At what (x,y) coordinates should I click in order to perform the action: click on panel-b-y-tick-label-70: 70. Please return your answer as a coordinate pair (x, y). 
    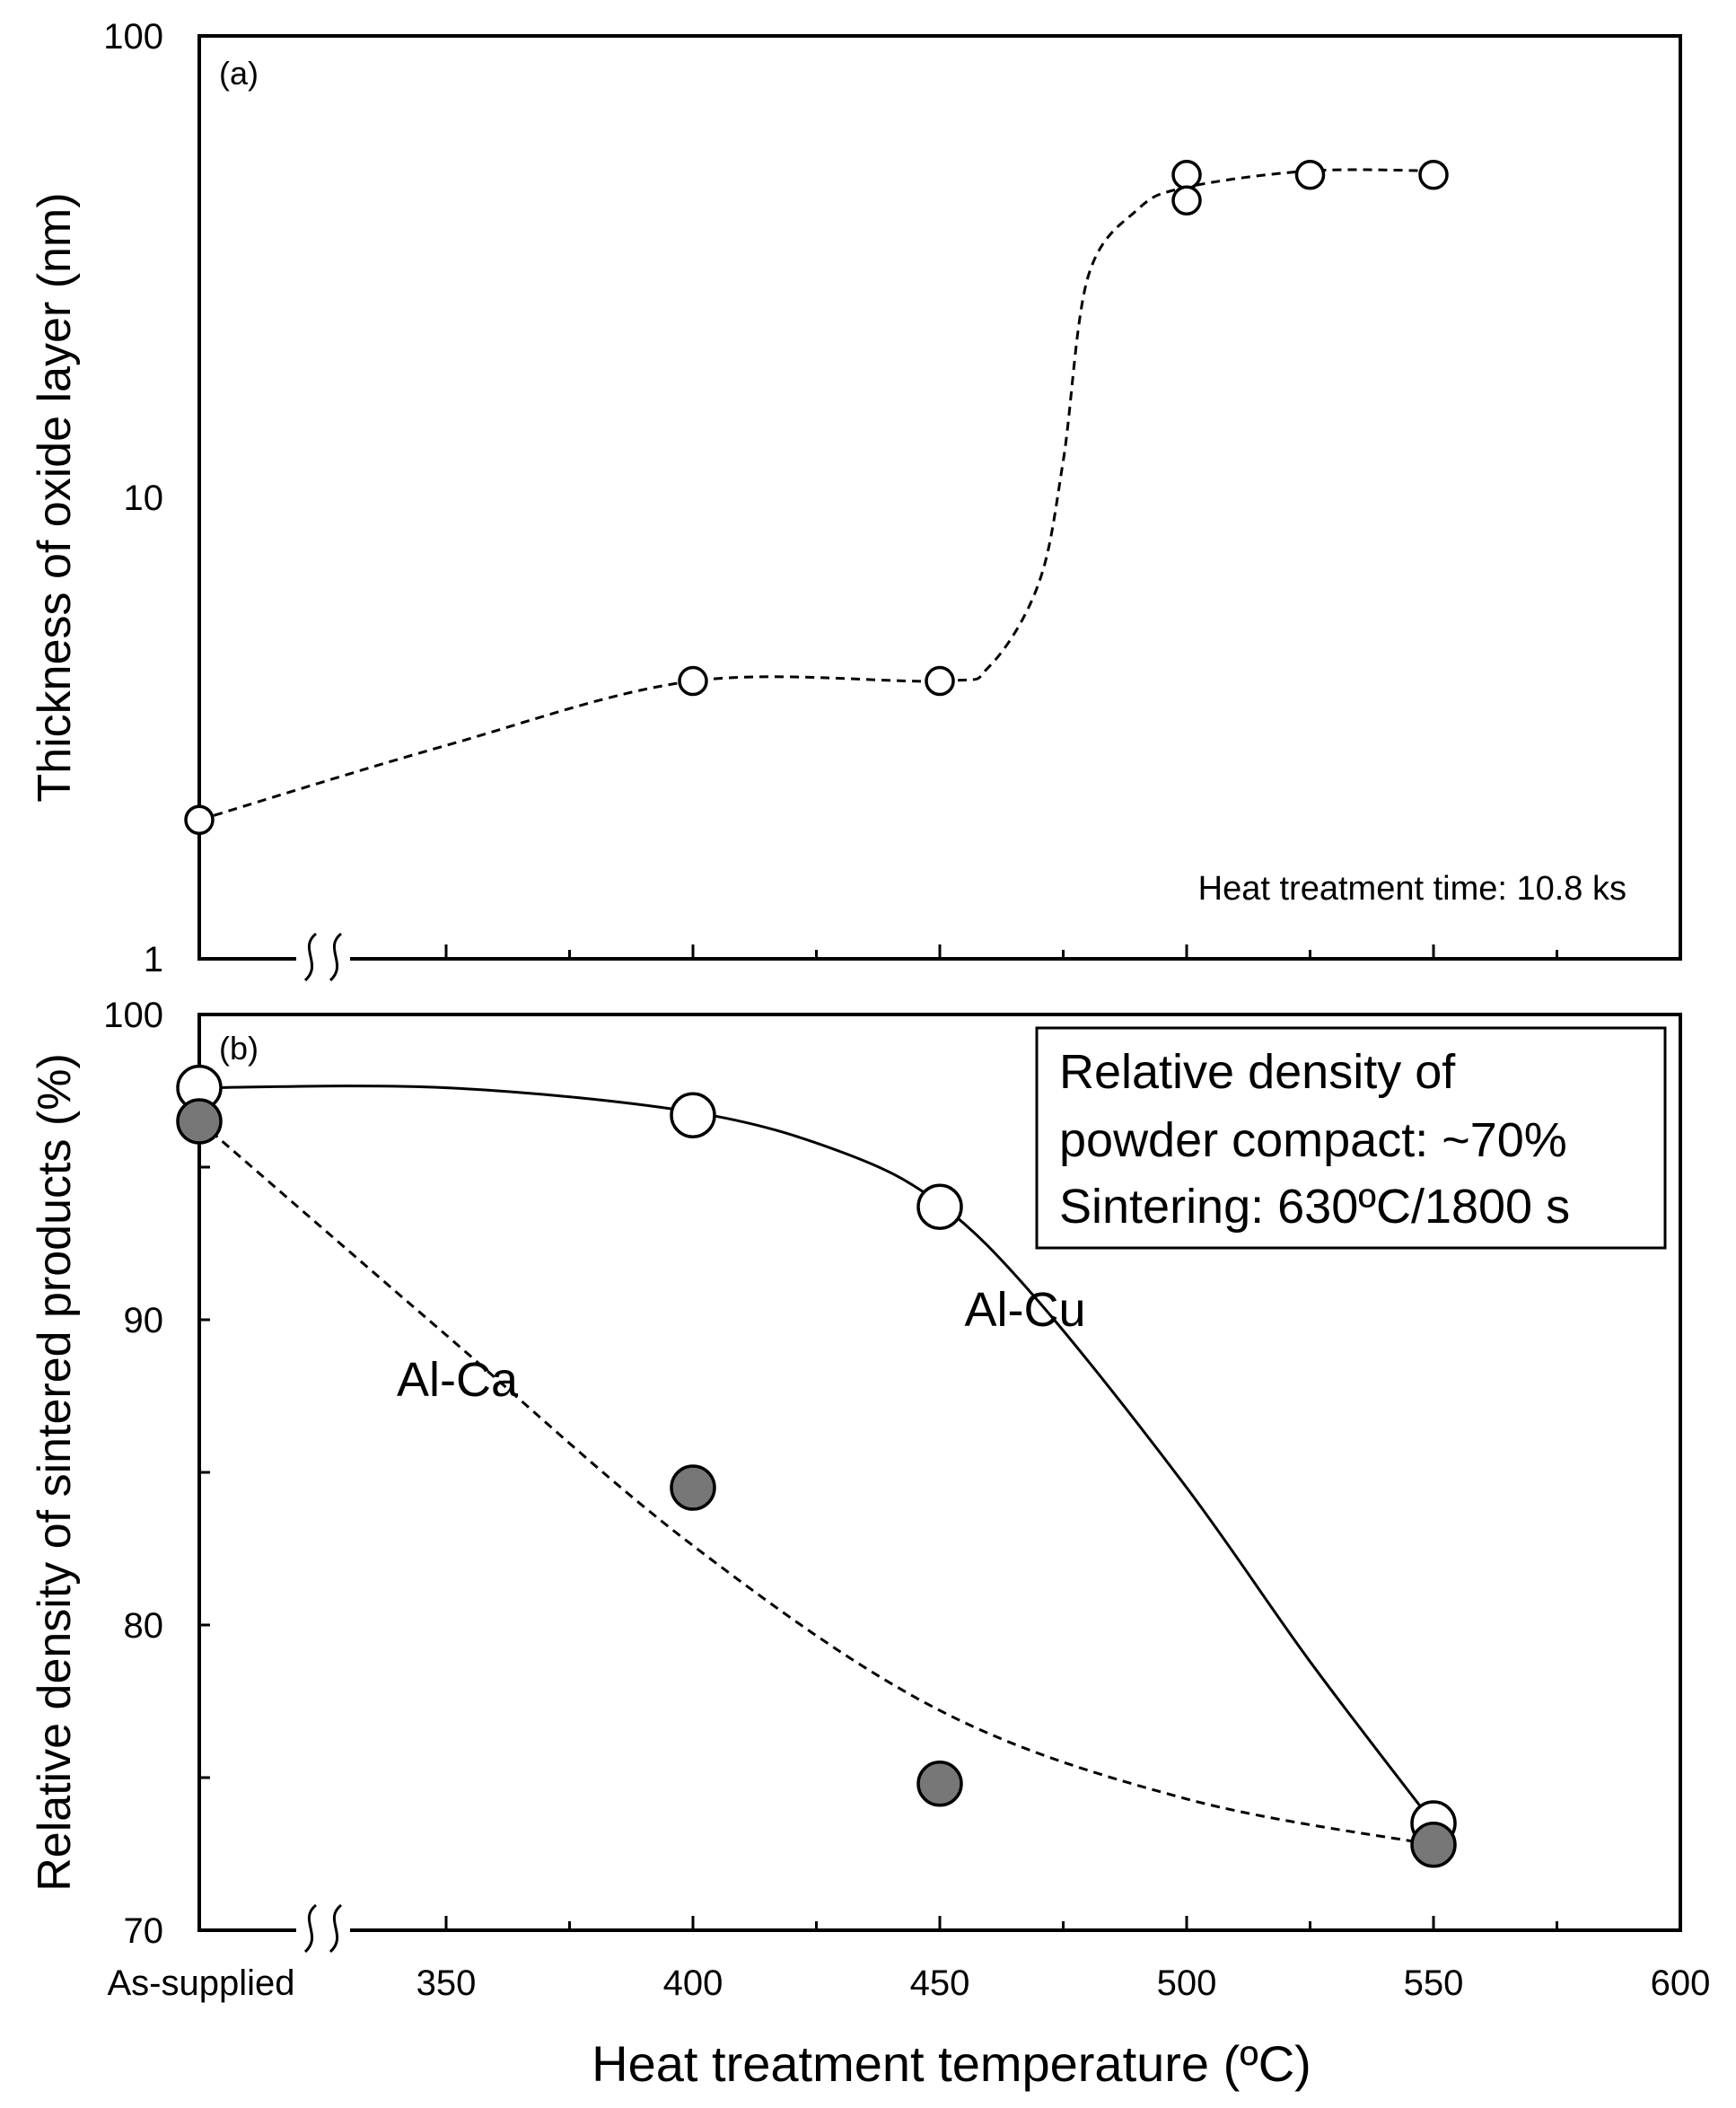
    Looking at the image, I should click on (144, 1931).